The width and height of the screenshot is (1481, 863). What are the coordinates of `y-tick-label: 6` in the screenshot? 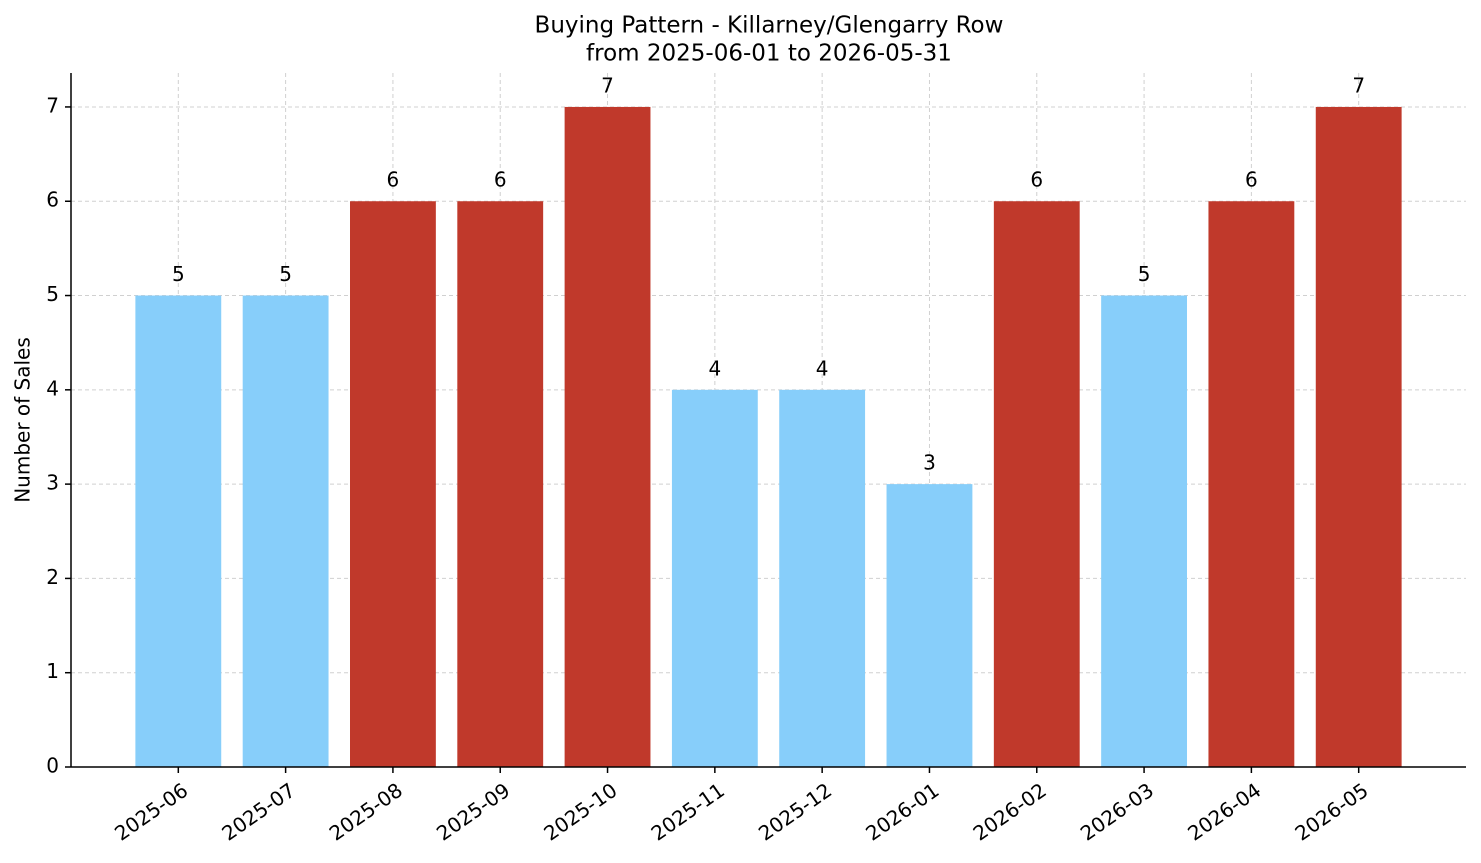 It's located at (52, 200).